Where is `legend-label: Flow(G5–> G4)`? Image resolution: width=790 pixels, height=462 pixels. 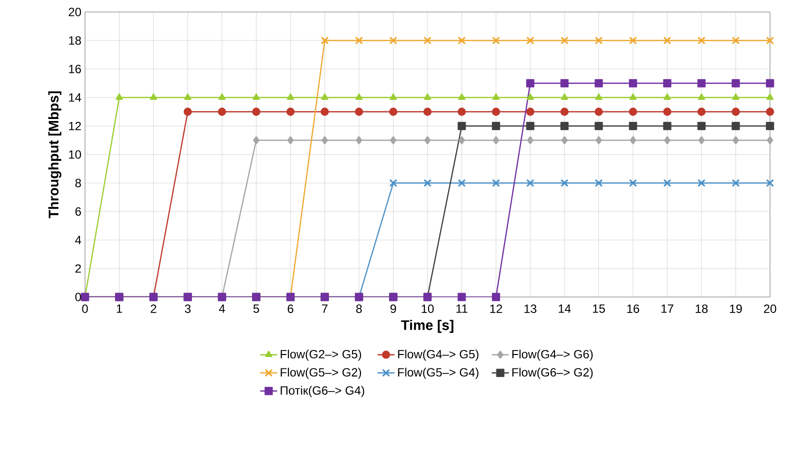
legend-label: Flow(G5–> G4) is located at coordinates (438, 373).